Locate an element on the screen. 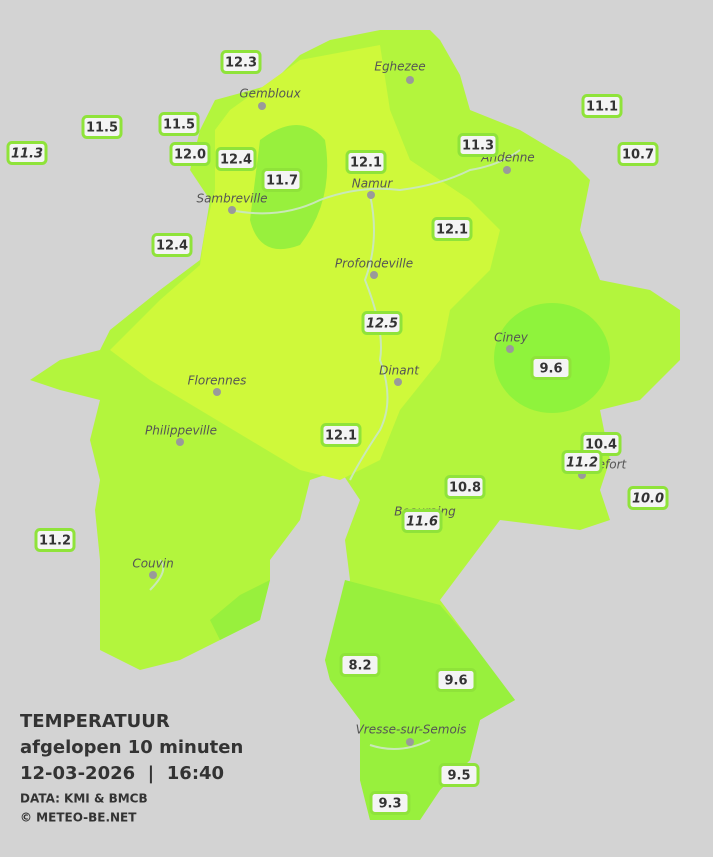 The height and width of the screenshot is (857, 713). station-value: 8.2 is located at coordinates (359, 666).